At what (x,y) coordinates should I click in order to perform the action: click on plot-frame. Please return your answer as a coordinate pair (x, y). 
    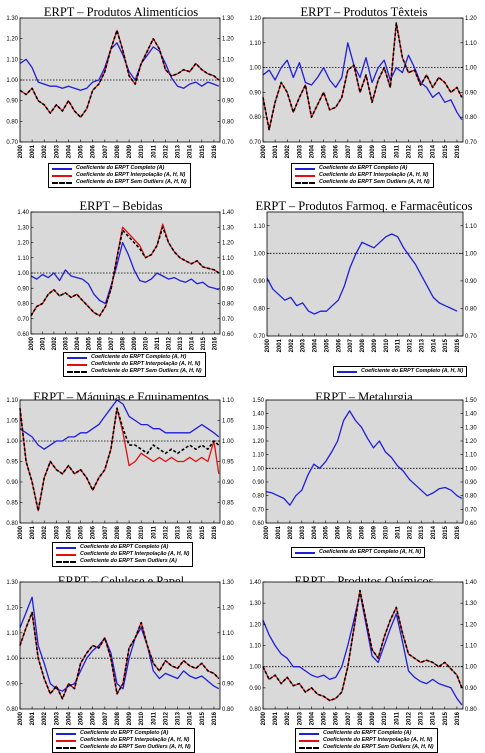
    Looking at the image, I should click on (365, 274).